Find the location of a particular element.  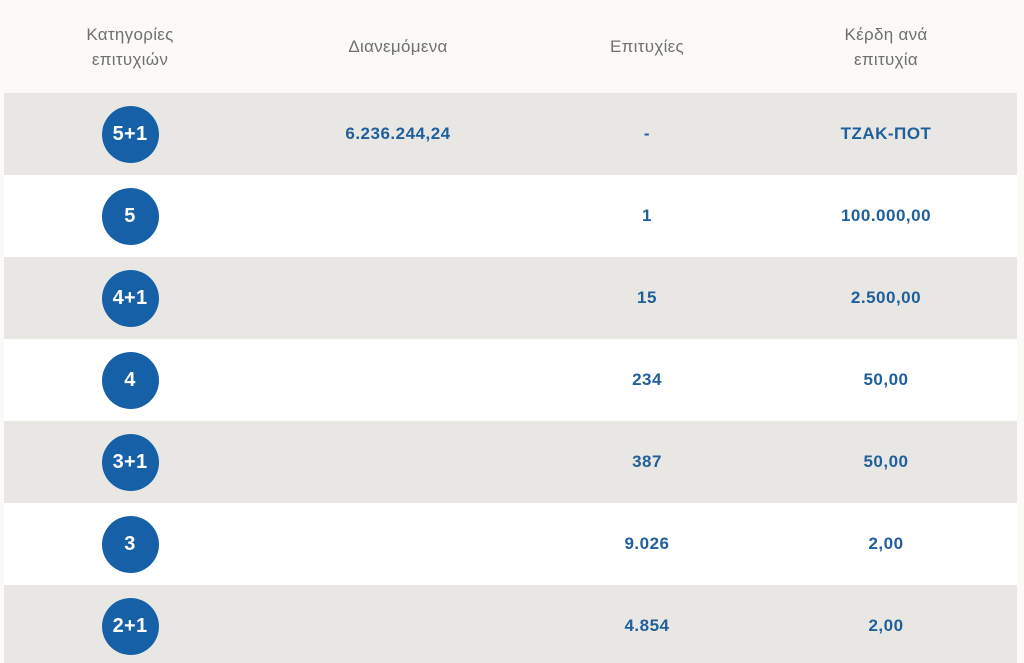

category-cell: 3+1 is located at coordinates (130, 462).